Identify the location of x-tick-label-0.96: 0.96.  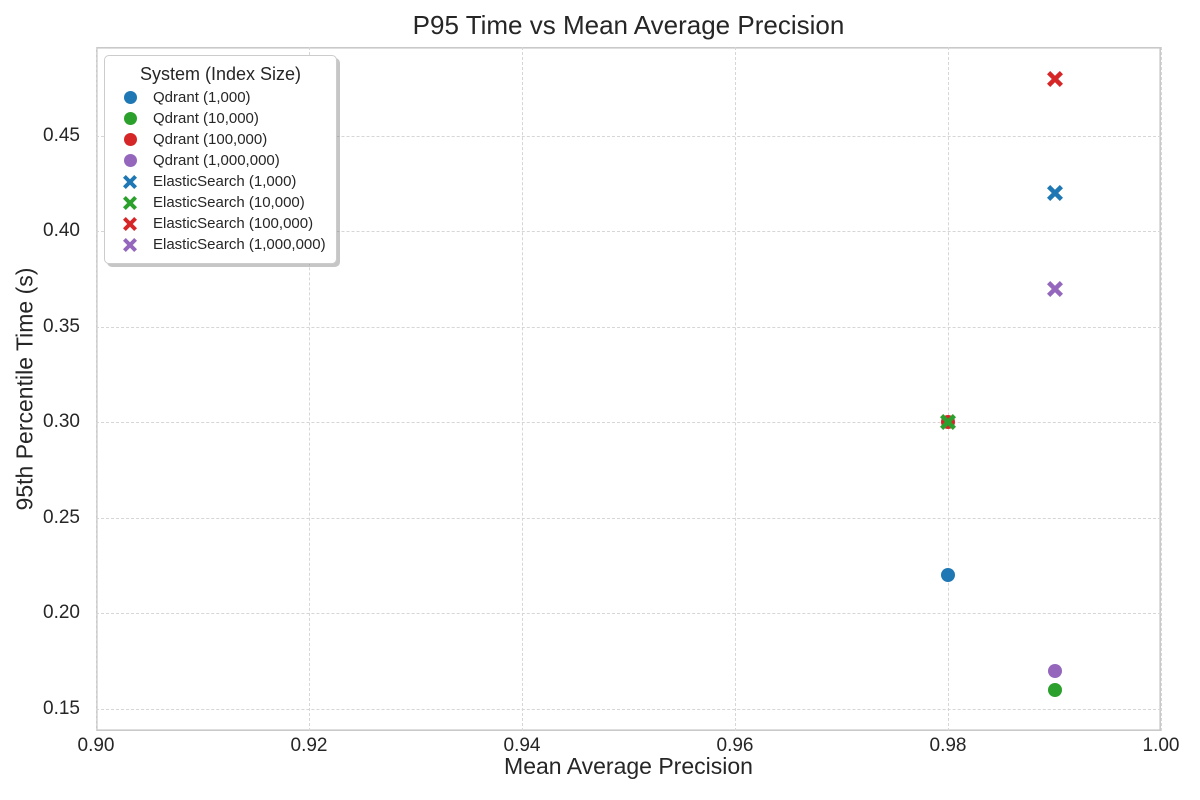
(735, 745).